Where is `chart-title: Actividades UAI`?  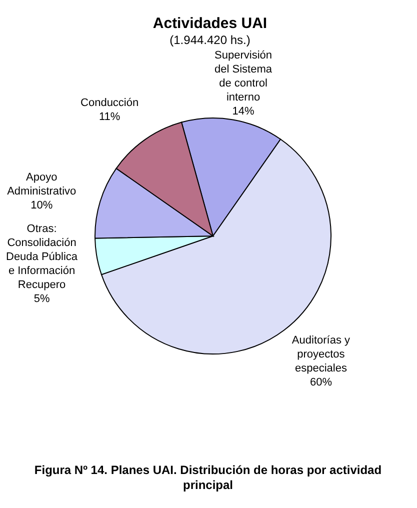
chart-title: Actividades UAI is located at coordinates (210, 23).